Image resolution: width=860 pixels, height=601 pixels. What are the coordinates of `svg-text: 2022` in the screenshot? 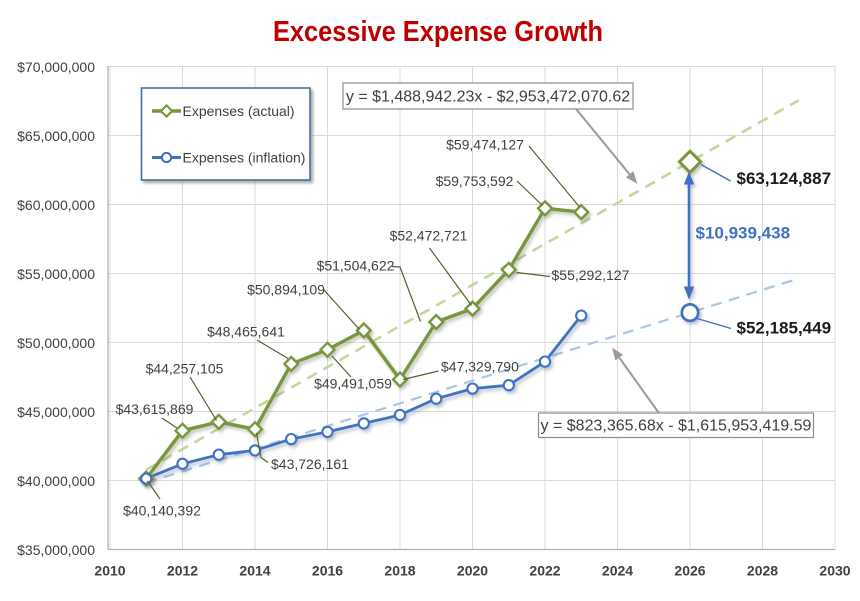 It's located at (544, 571).